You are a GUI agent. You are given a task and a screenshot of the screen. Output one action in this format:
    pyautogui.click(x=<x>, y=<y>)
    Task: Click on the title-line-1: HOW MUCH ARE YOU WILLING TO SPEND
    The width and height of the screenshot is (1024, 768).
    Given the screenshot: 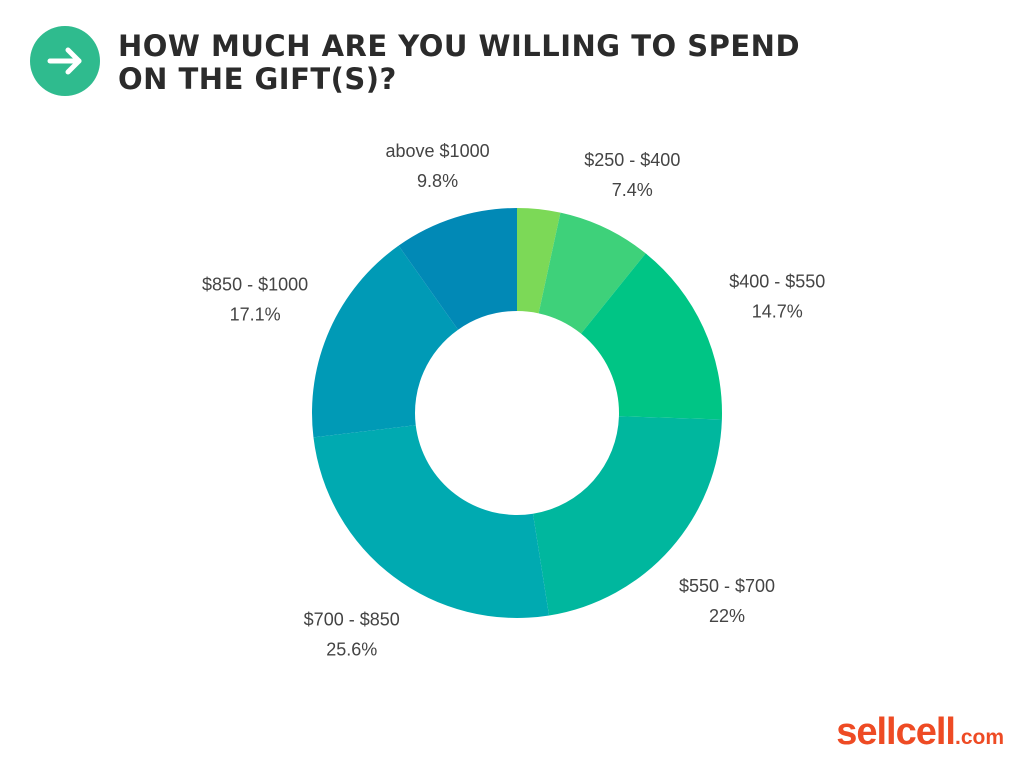 What is the action you would take?
    pyautogui.click(x=459, y=46)
    